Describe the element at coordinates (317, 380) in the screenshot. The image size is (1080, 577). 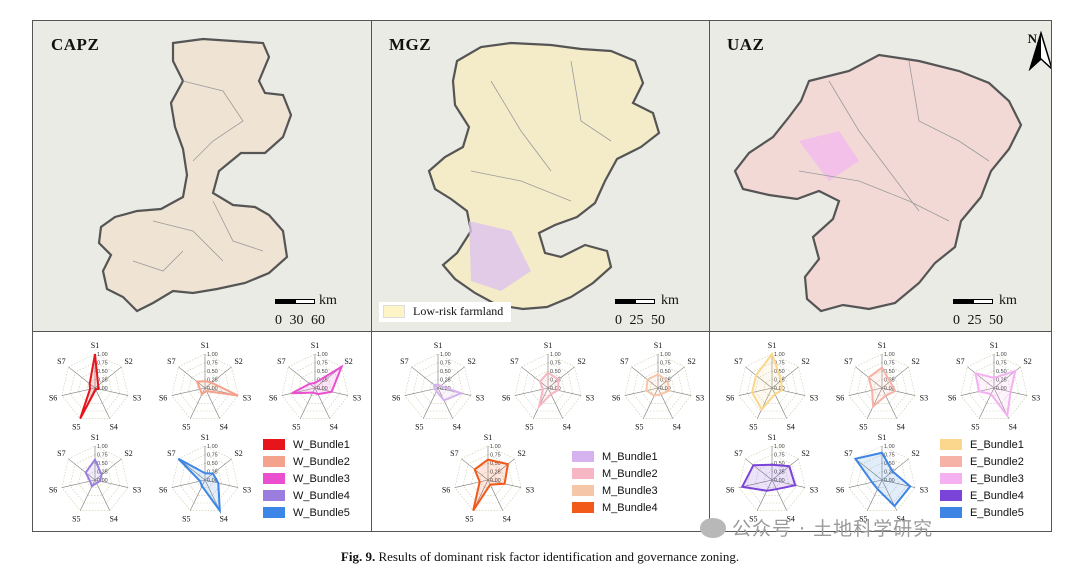
I see `radar-series-W_Bundle3` at that location.